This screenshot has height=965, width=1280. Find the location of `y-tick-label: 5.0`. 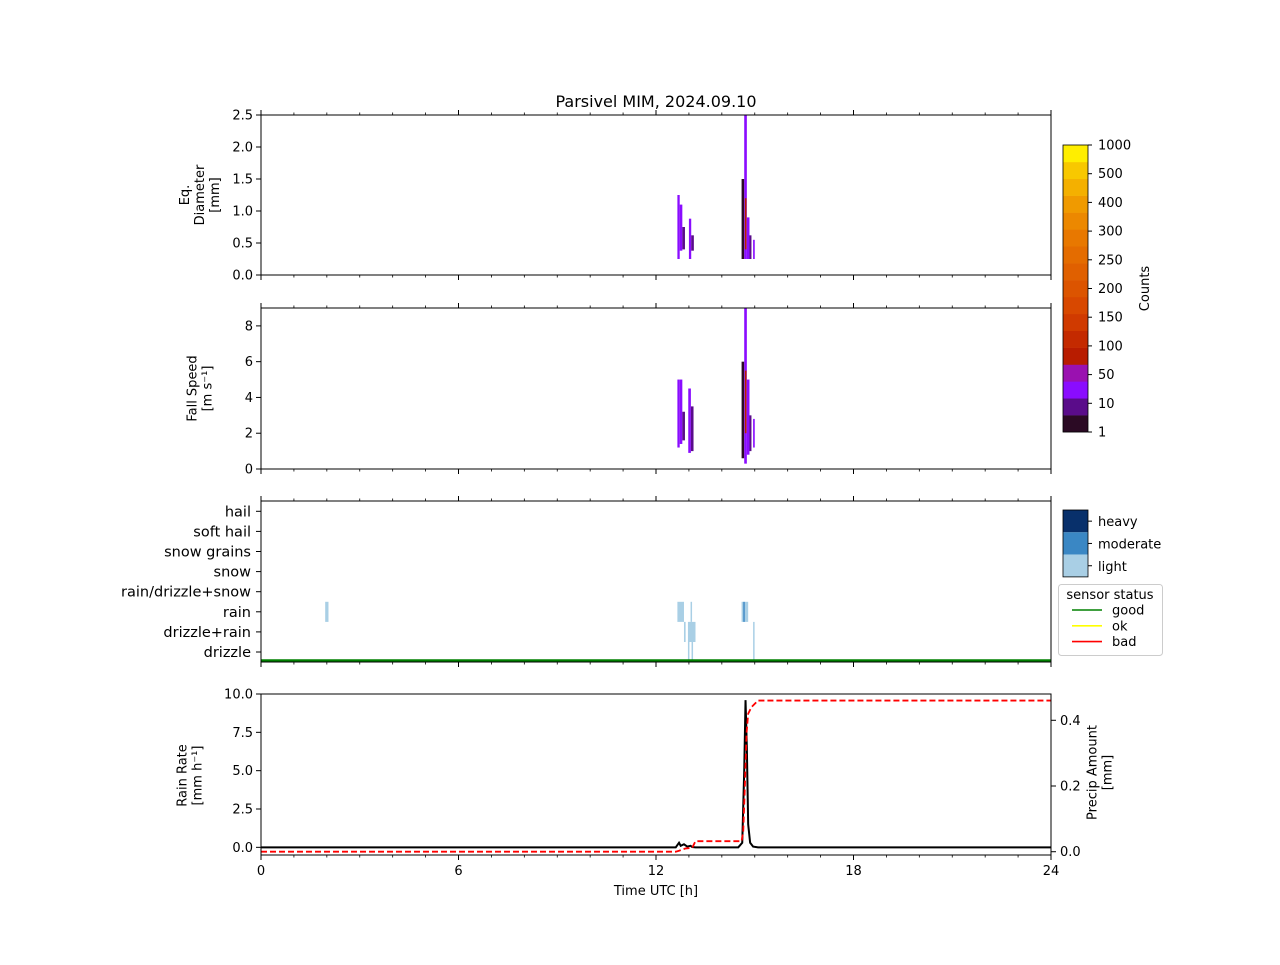

y-tick-label: 5.0 is located at coordinates (242, 771).